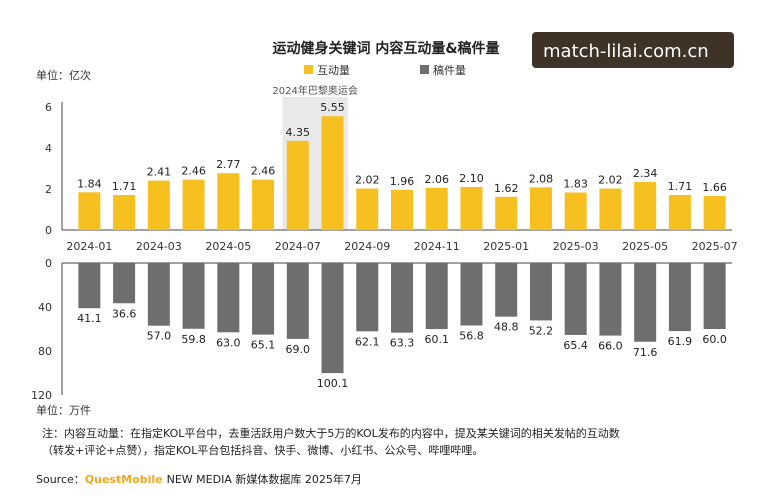 Image resolution: width=762 pixels, height=500 pixels. I want to click on top-y-tick-label: 6, so click(48, 107).